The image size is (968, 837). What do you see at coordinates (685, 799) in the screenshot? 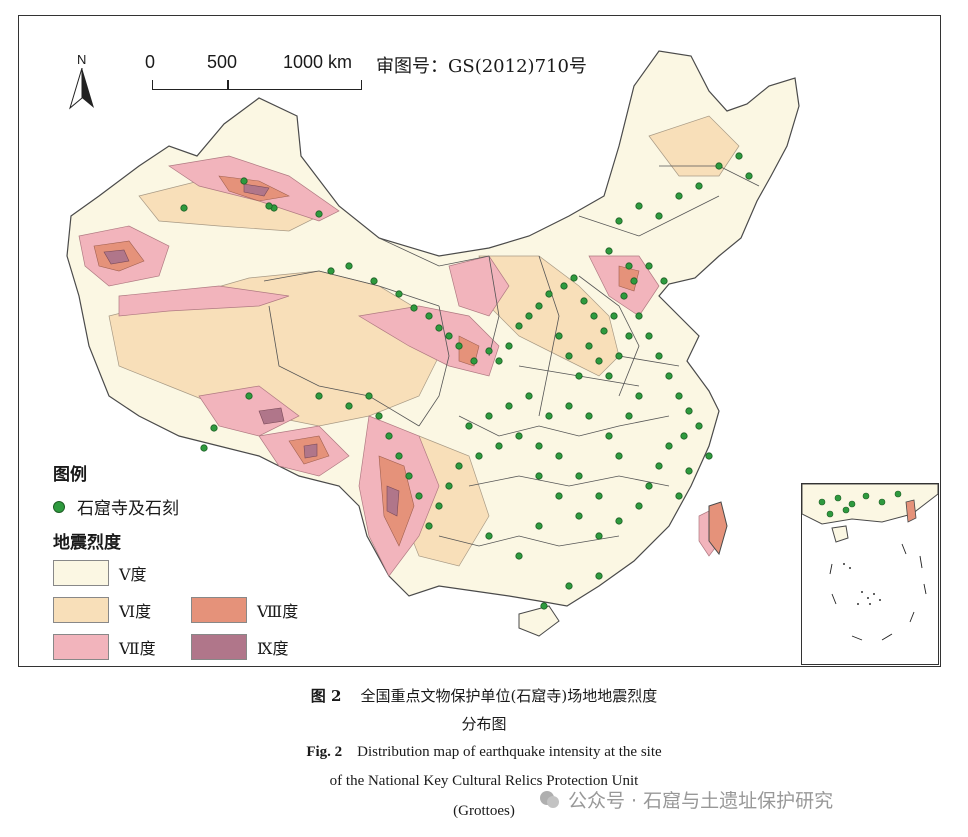
I see `watermark: 公众号 · 石窟与土遗址保护研究` at bounding box center [685, 799].